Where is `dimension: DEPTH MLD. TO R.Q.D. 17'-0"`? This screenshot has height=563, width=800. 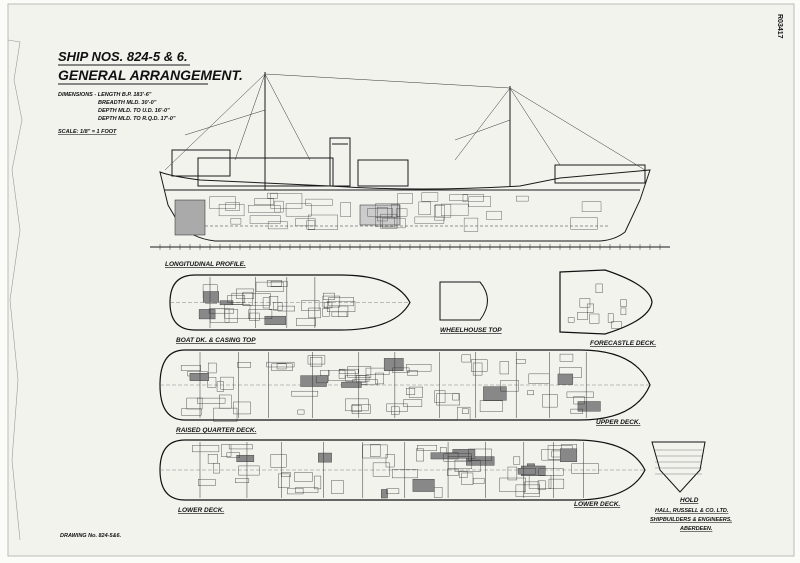
dimension: DEPTH MLD. TO R.Q.D. 17'-0" is located at coordinates (137, 119).